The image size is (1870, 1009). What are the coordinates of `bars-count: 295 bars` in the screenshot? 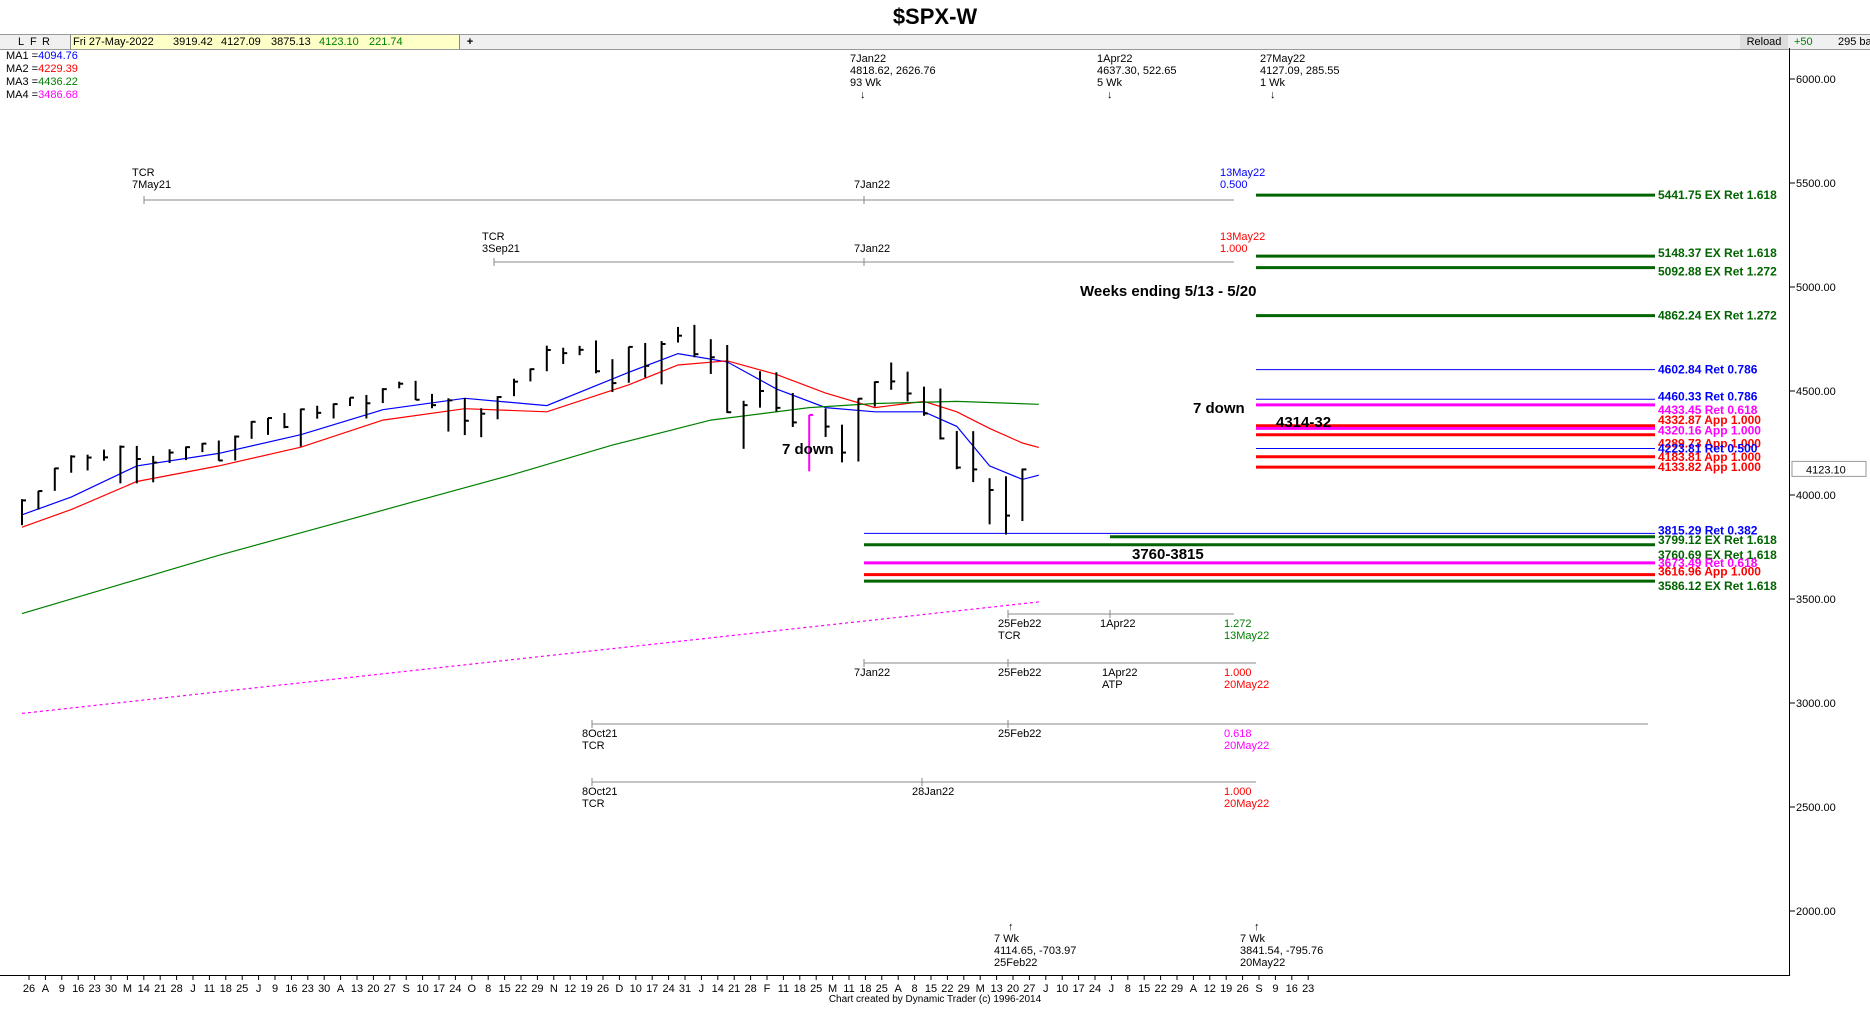 It's located at (1854, 42).